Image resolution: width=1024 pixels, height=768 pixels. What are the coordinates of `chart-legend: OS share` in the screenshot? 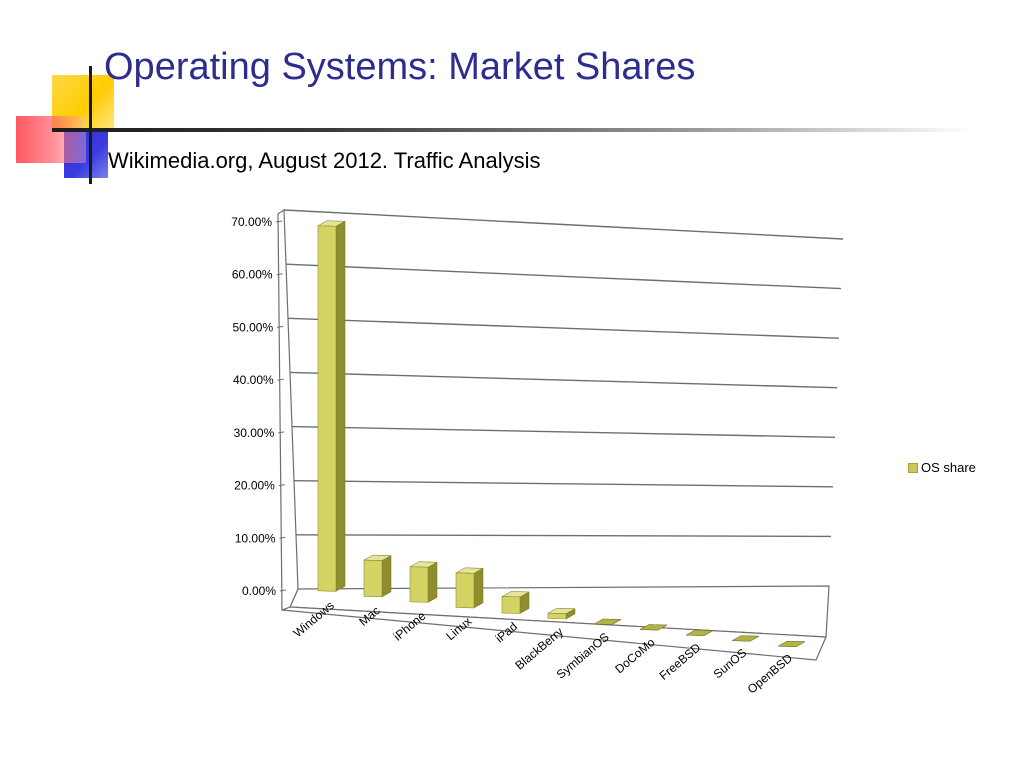 It's located at (942, 467).